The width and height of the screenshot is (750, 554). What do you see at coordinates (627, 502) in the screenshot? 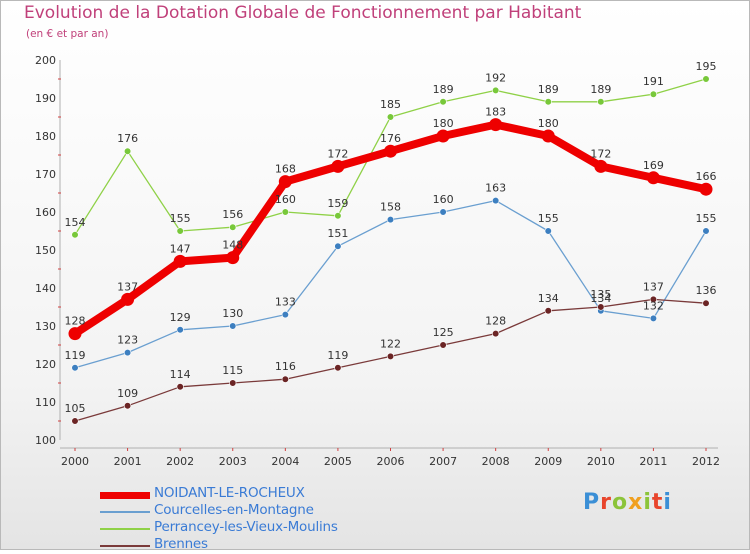
I see `proxiti-logo: Proxiti` at bounding box center [627, 502].